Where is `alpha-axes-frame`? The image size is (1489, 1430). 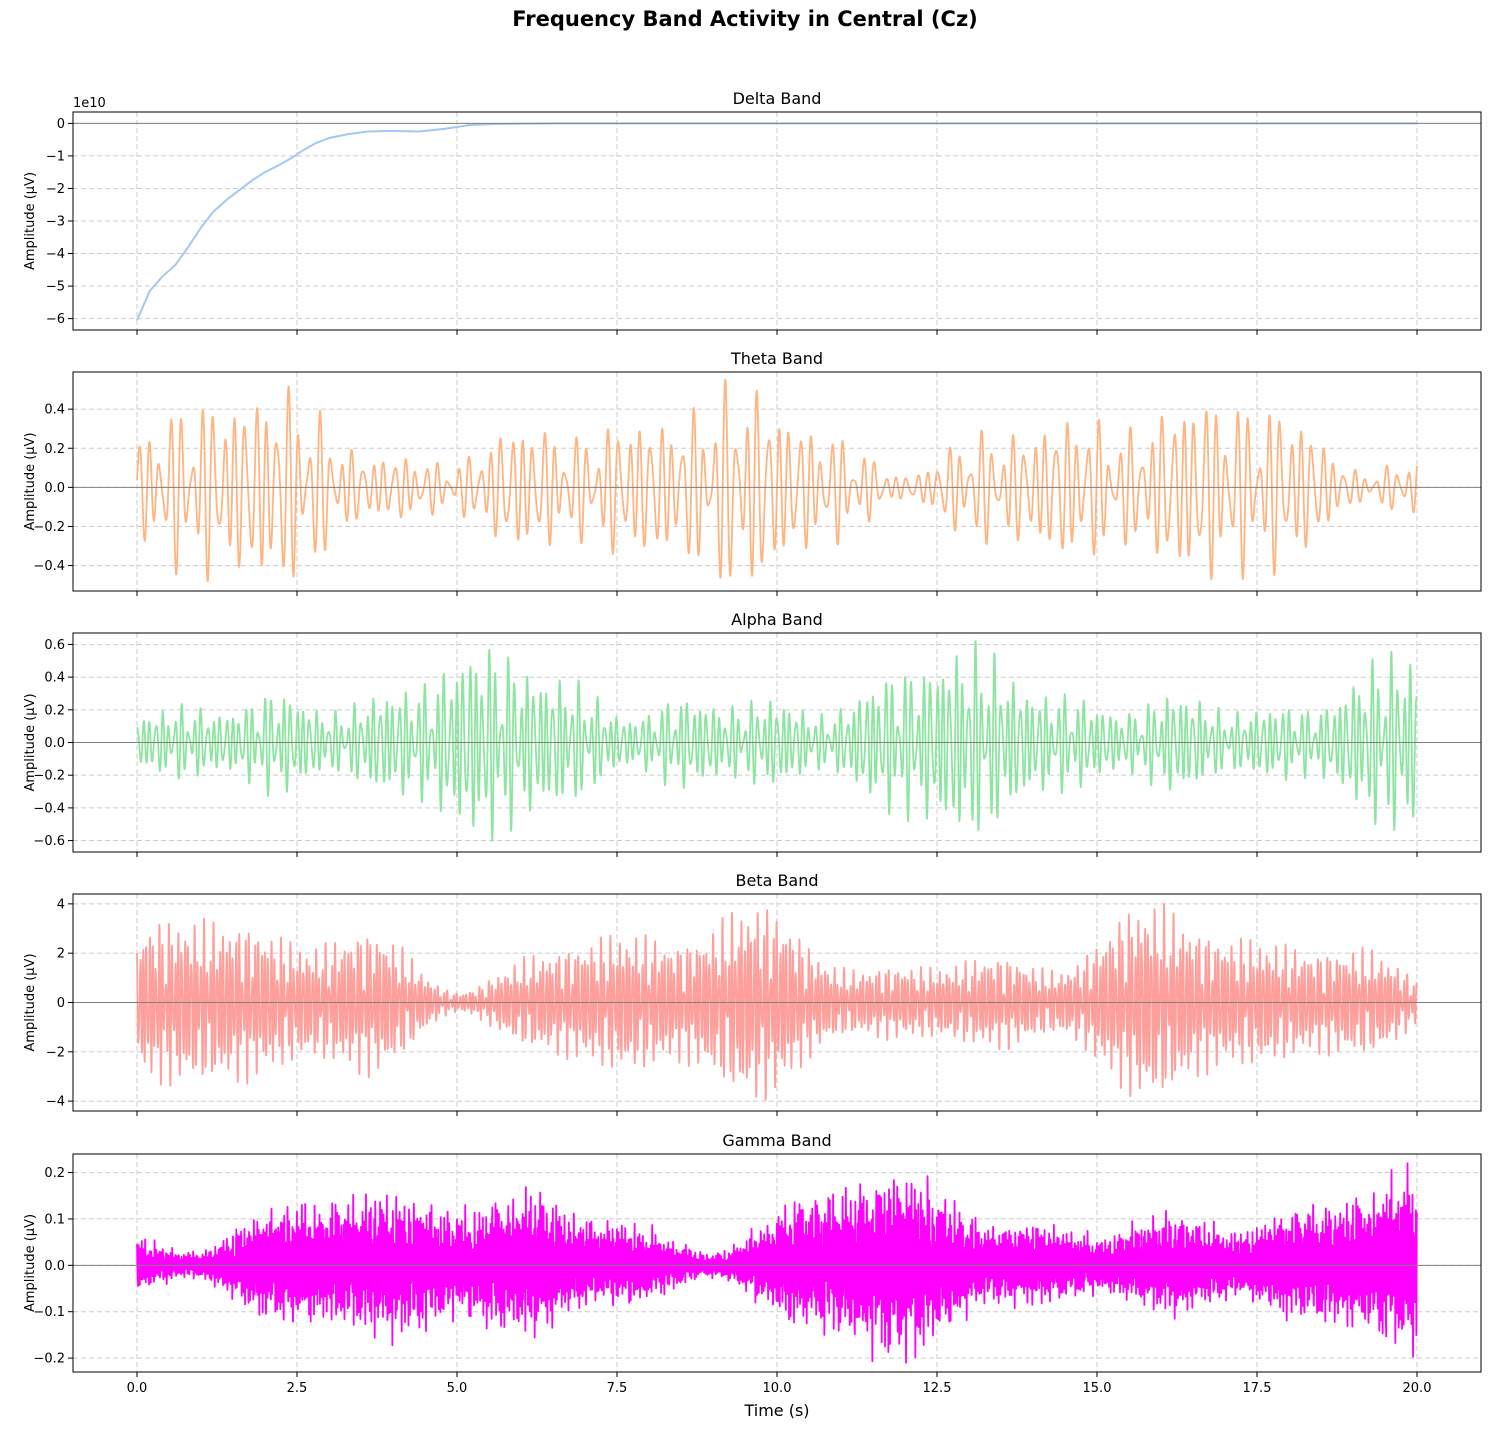
alpha-axes-frame is located at coordinates (777, 742).